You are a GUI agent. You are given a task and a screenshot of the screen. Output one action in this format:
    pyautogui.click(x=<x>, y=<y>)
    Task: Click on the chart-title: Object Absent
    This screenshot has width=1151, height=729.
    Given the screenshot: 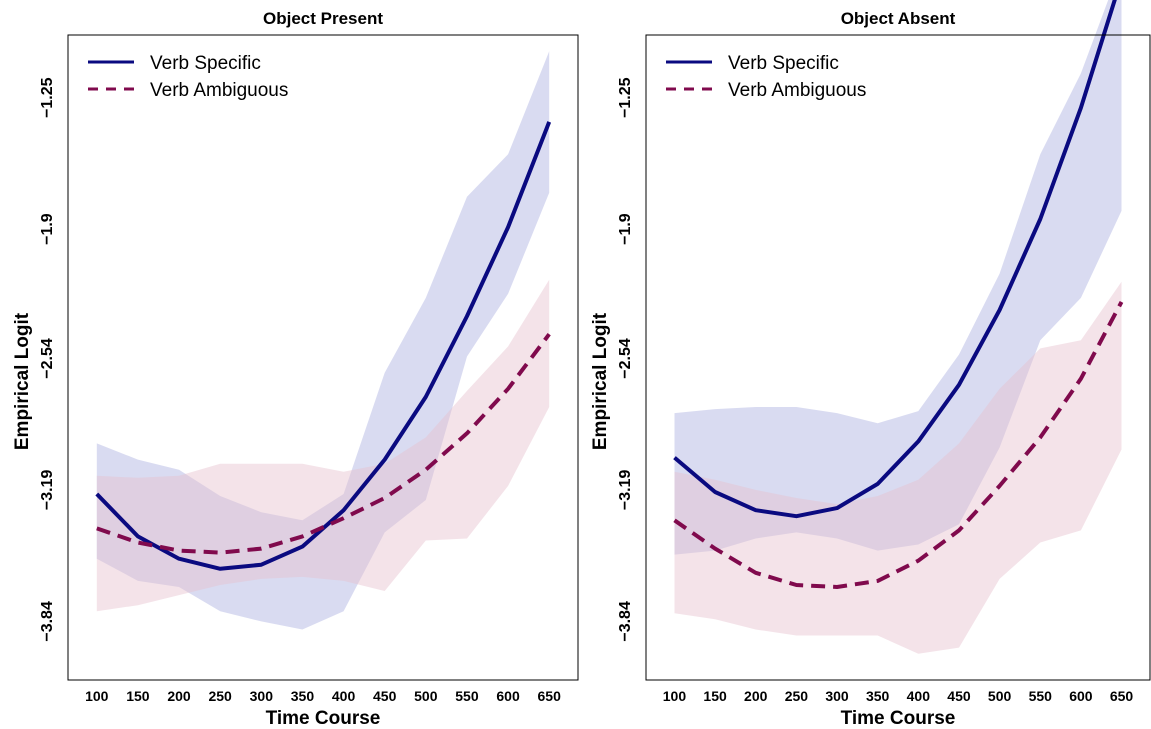 What is the action you would take?
    pyautogui.click(x=898, y=18)
    